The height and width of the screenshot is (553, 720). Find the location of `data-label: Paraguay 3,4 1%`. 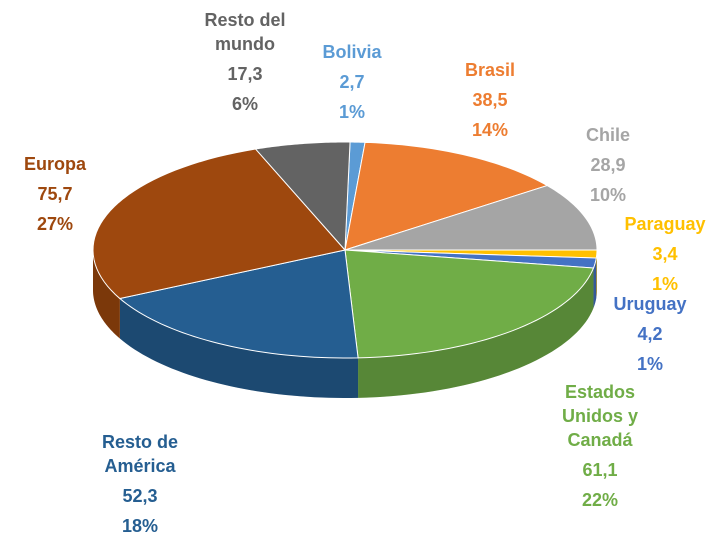

data-label: Paraguay 3,4 1% is located at coordinates (665, 257).